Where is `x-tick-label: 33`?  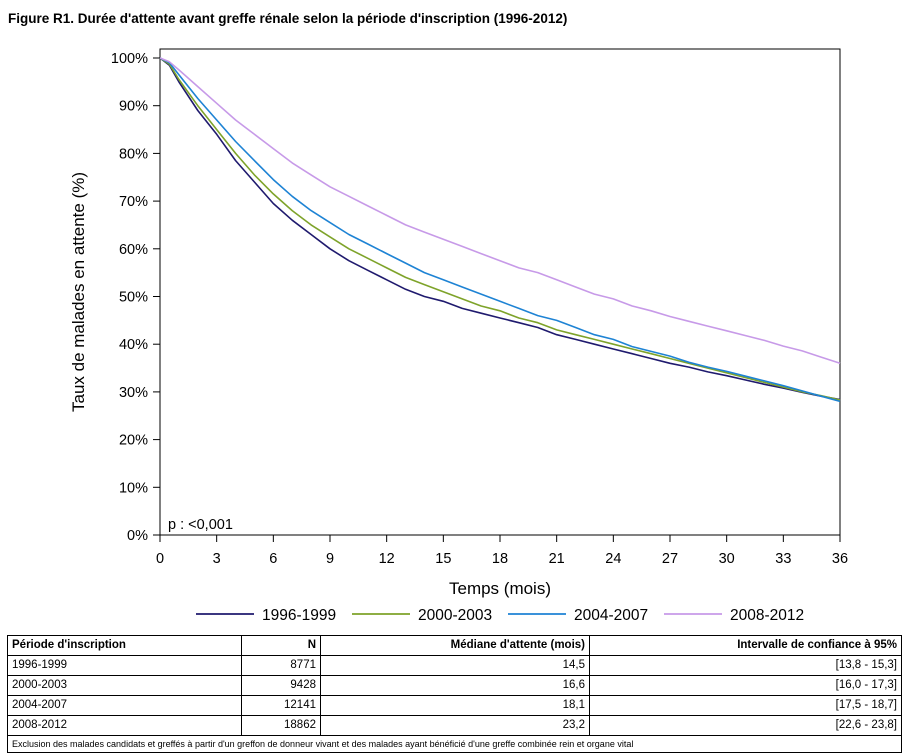 x-tick-label: 33 is located at coordinates (783, 559).